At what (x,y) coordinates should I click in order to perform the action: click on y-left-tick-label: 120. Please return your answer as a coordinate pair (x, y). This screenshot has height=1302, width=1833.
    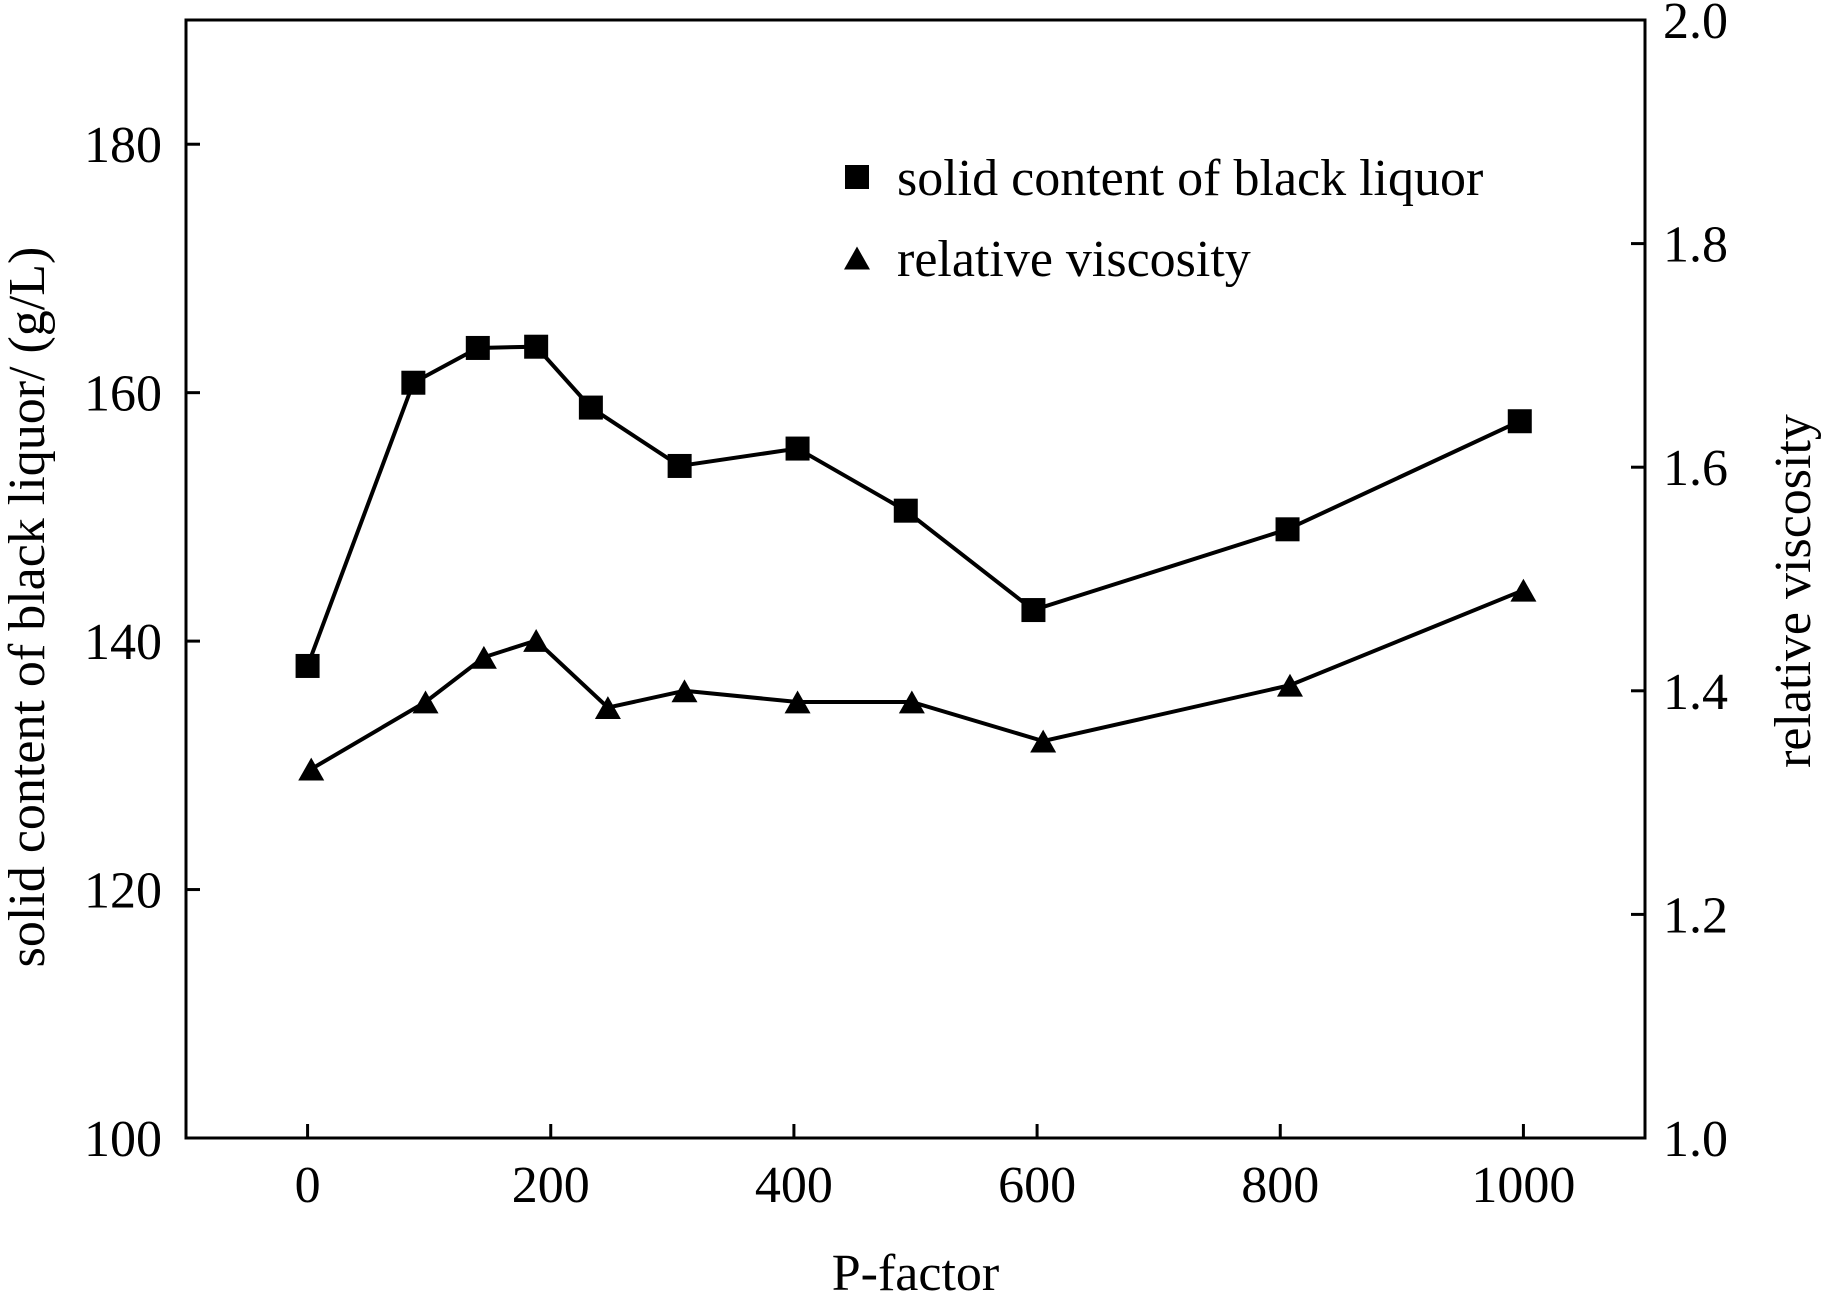
    Looking at the image, I should click on (123, 891).